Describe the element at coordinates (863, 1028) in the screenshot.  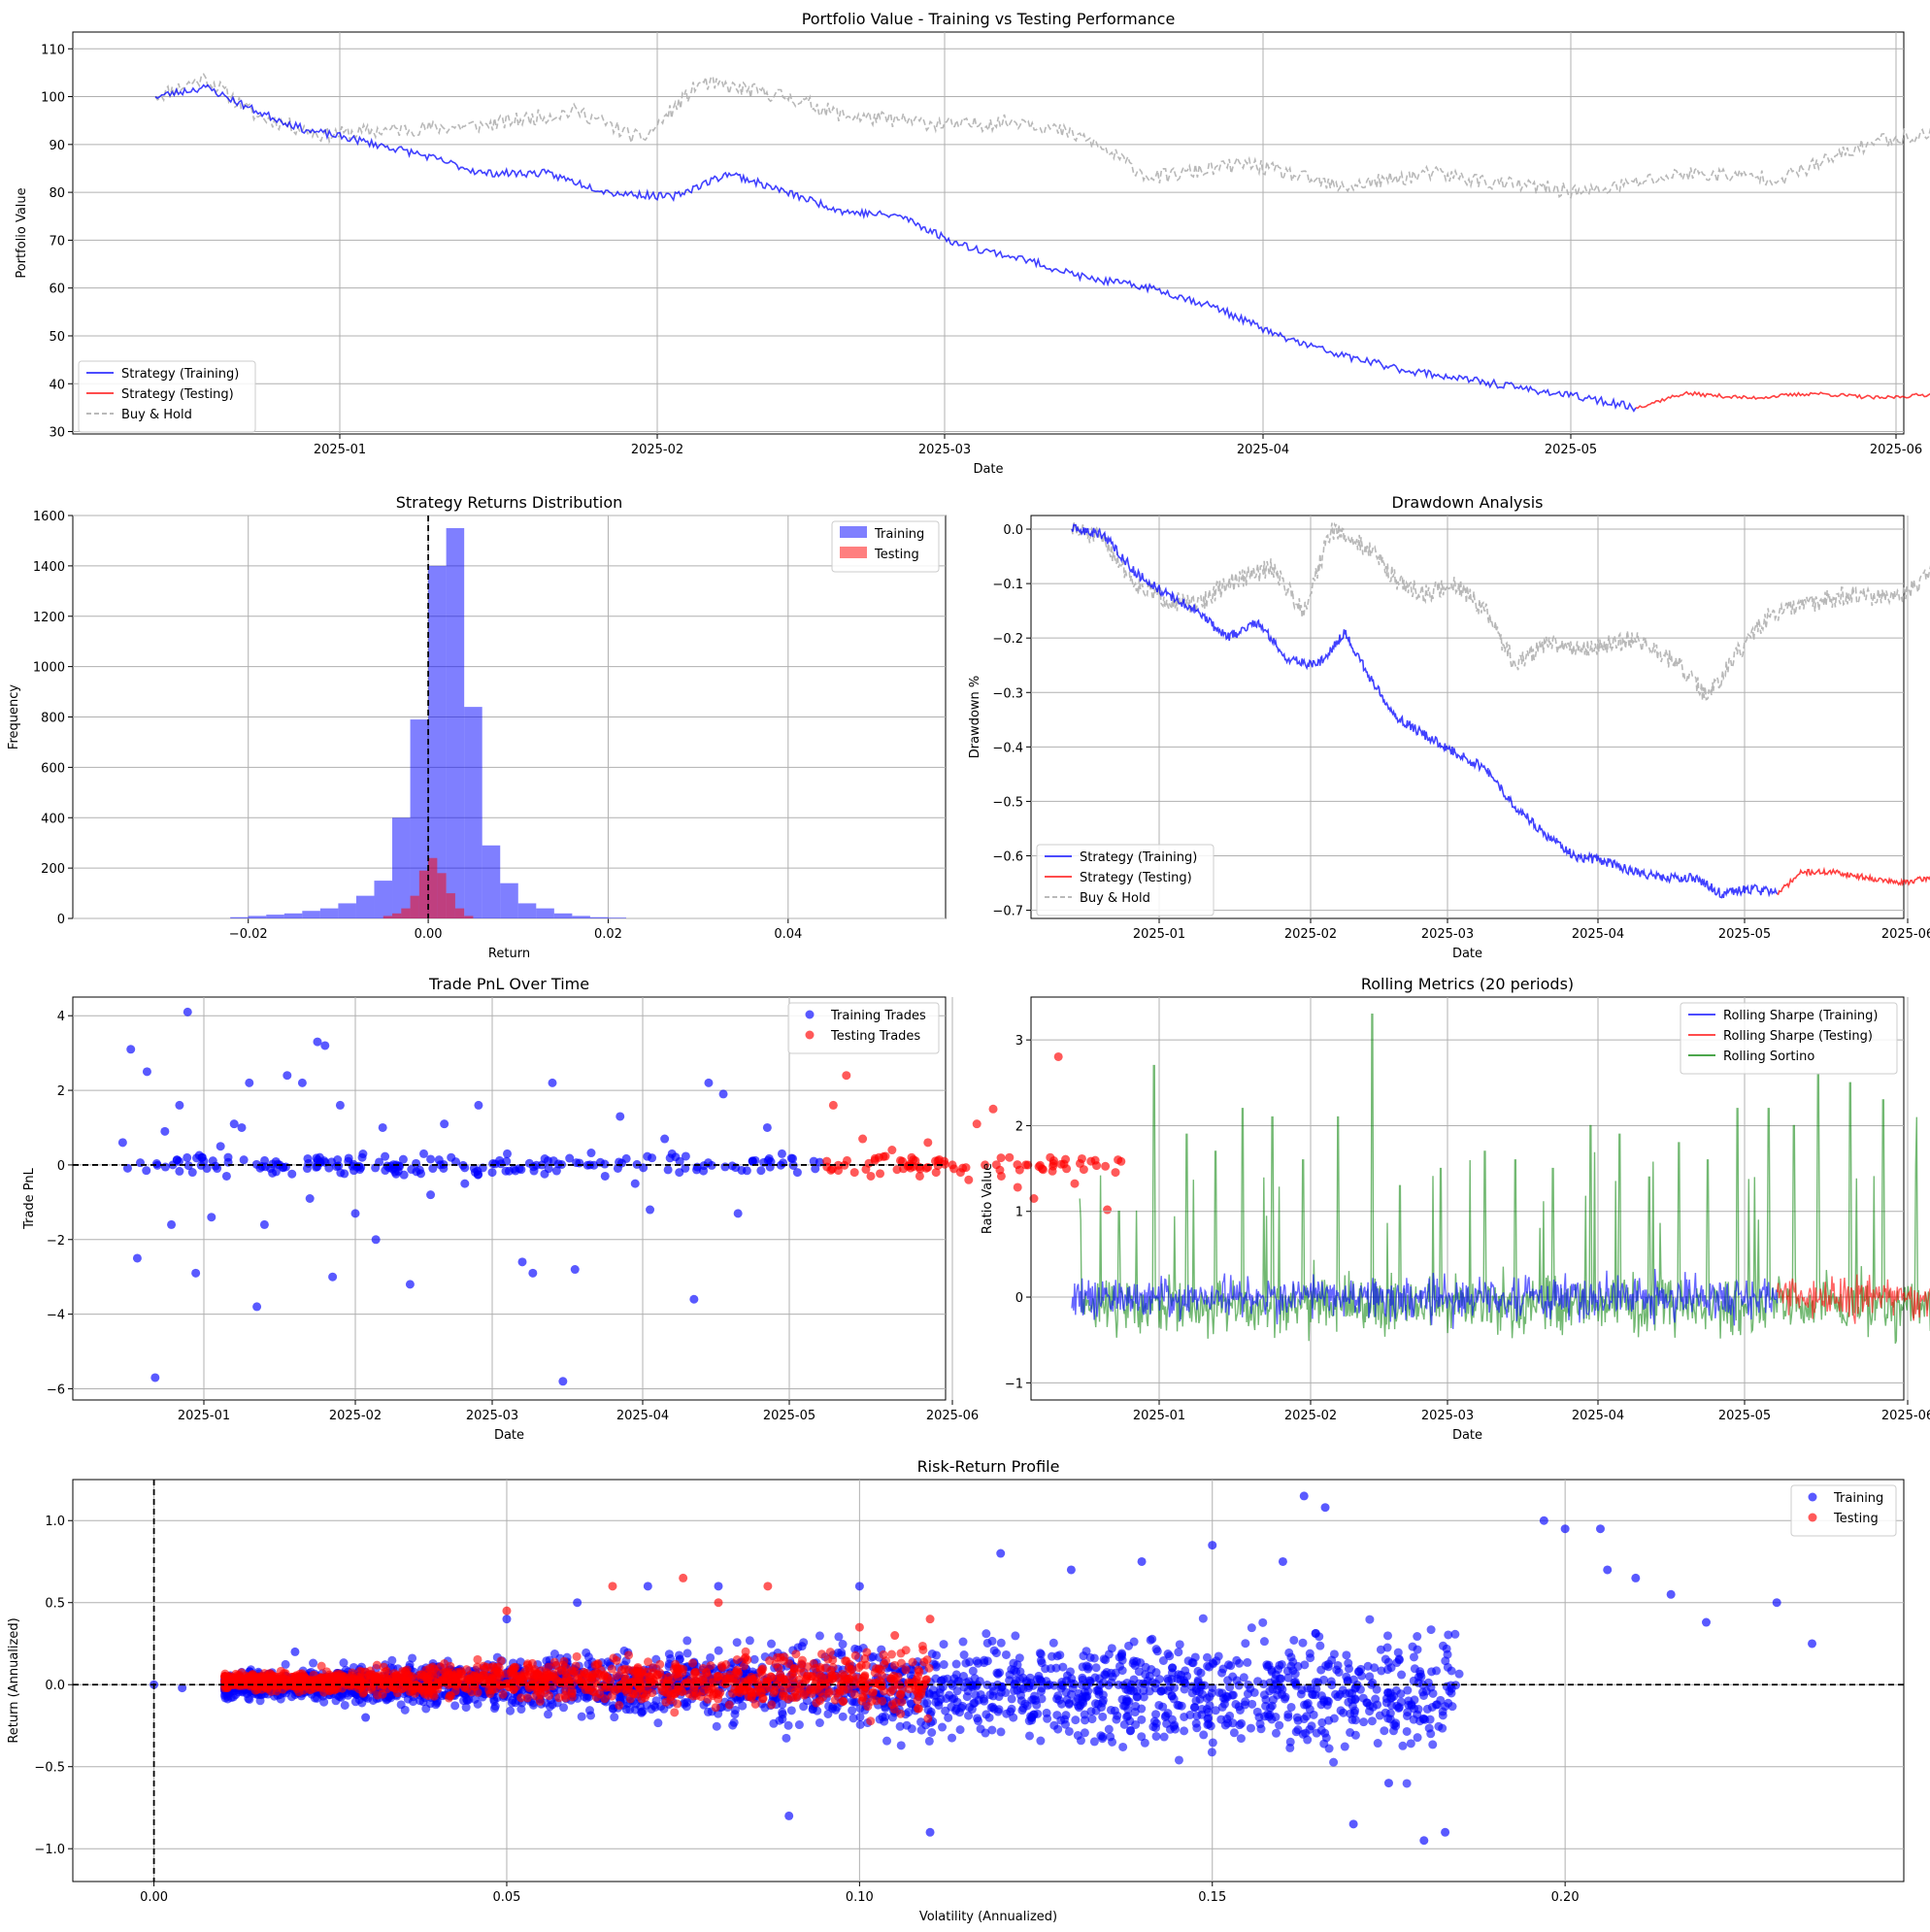
I see `trade_pnl-legend` at that location.